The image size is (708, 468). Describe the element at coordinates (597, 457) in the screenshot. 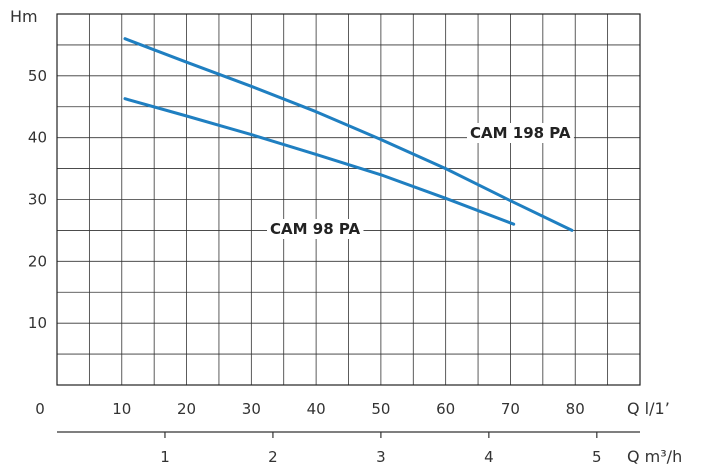

I see `x2-tick-label: 5` at that location.